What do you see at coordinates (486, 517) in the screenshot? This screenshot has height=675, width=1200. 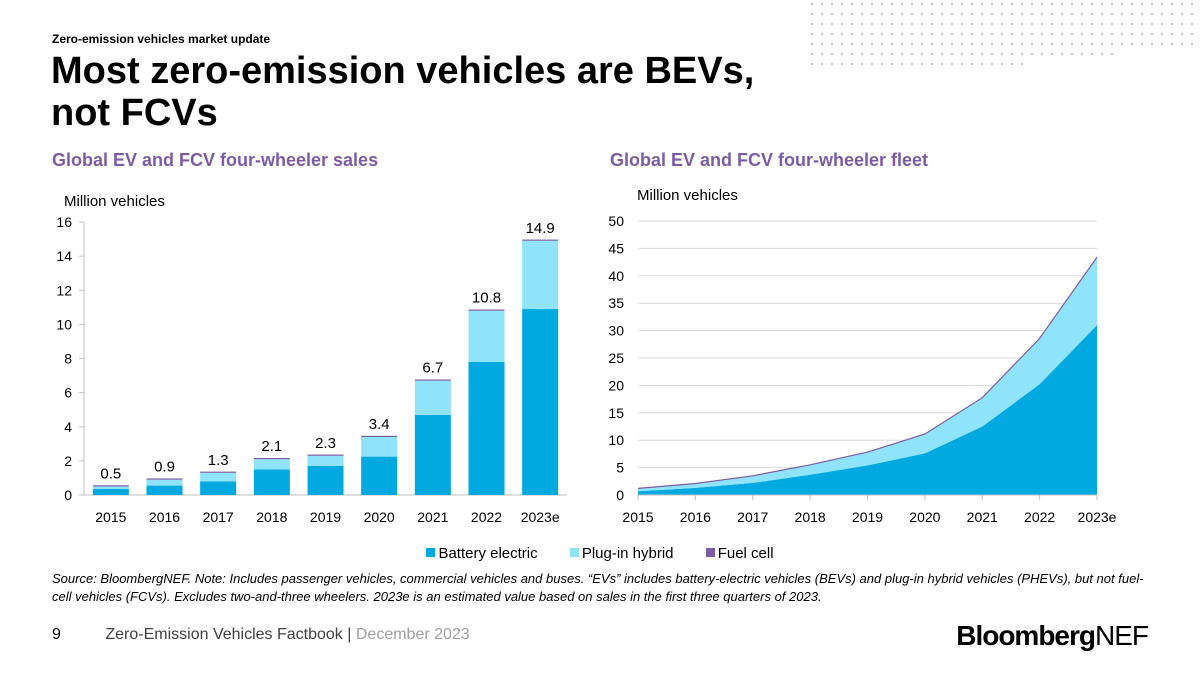 I see `sales-x-tick-label: 2022` at bounding box center [486, 517].